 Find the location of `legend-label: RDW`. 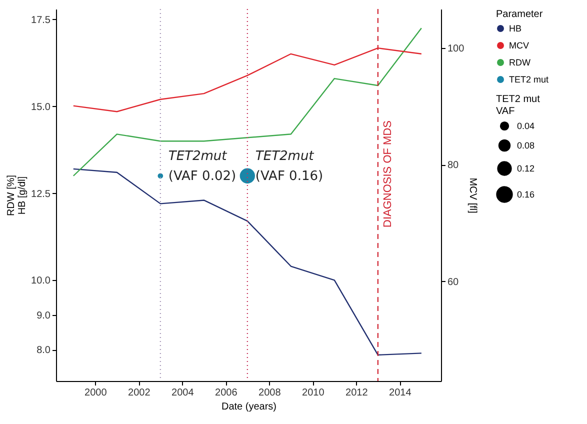

legend-label: RDW is located at coordinates (520, 63).